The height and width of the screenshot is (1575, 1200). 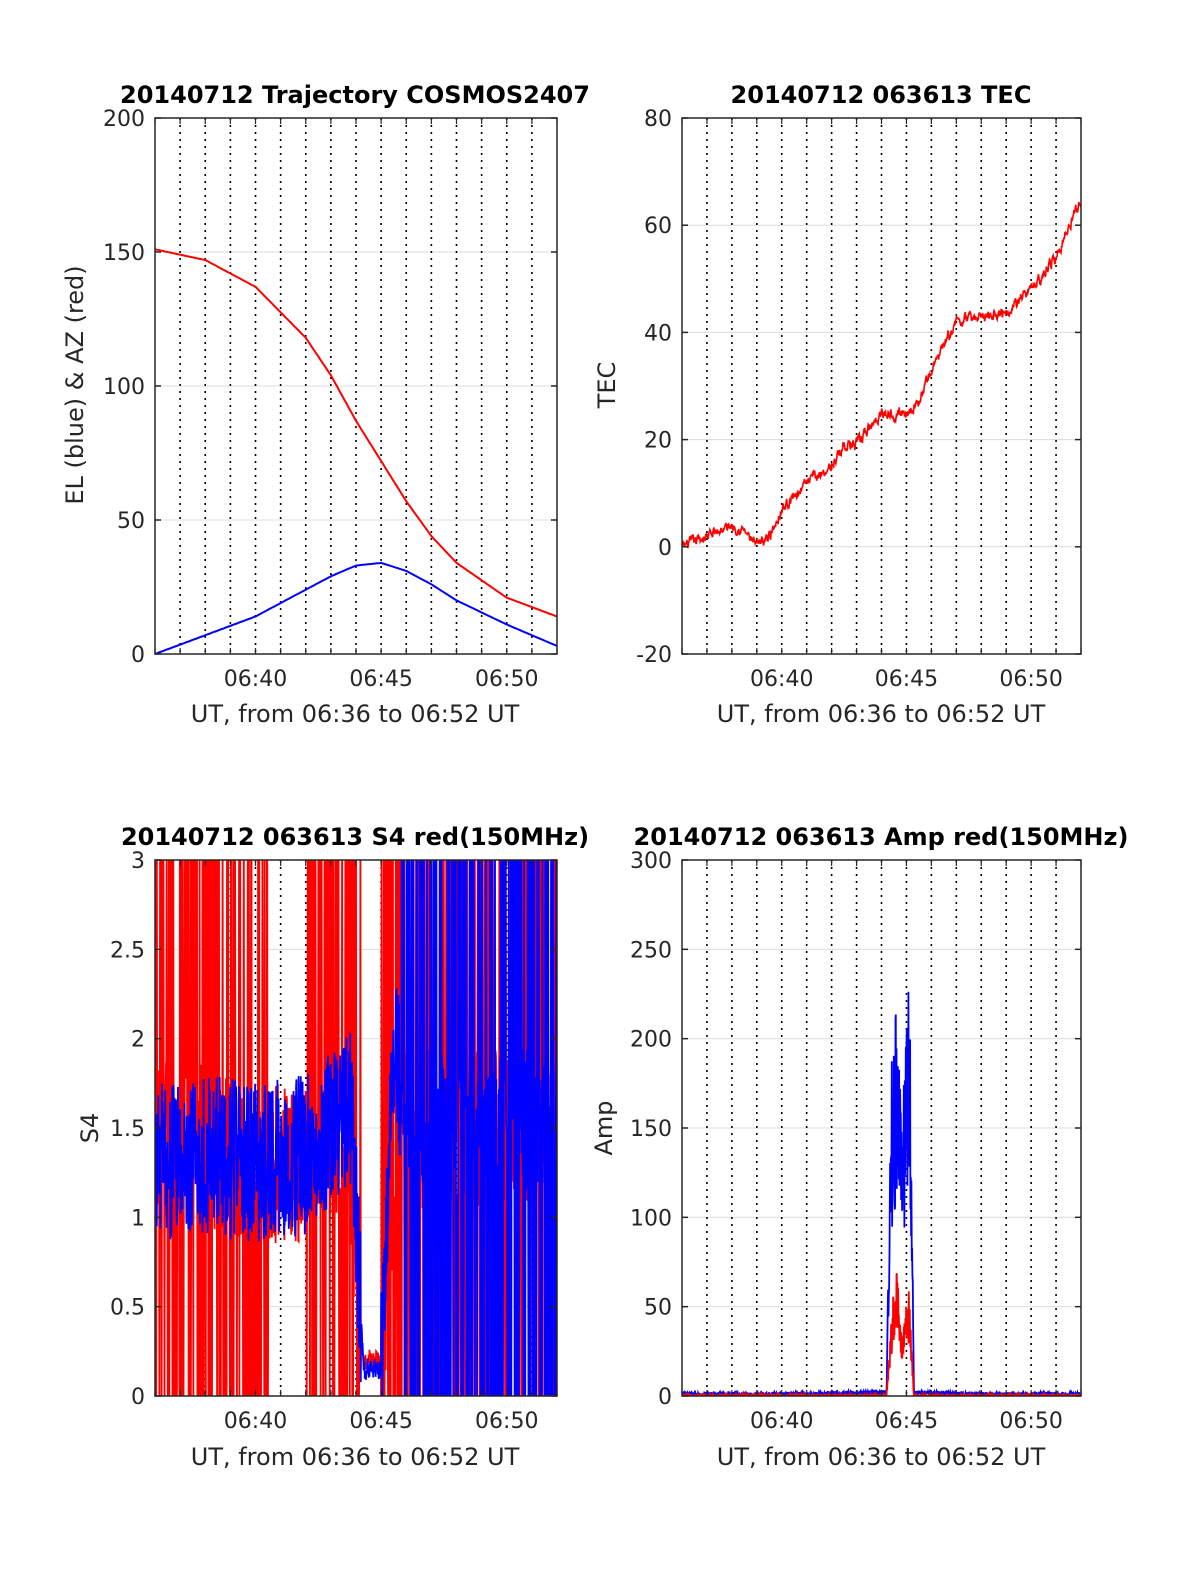 I want to click on tec-x-tick-label: 06:45, so click(x=906, y=679).